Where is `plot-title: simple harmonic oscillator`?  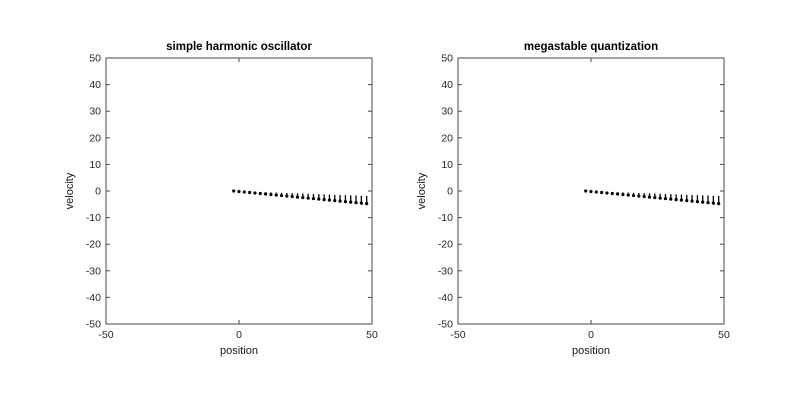
plot-title: simple harmonic oscillator is located at coordinates (239, 47).